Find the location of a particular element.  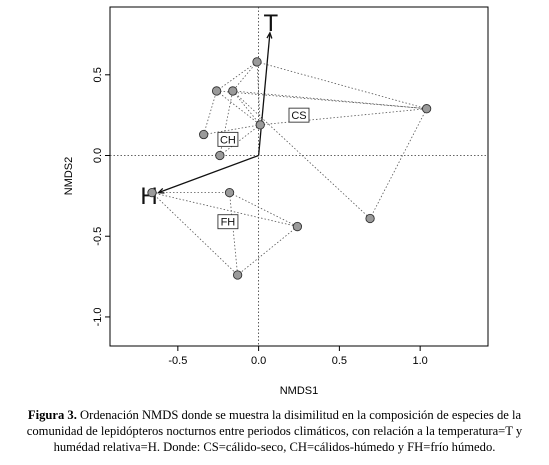

x-axis: -0.5 0.0 0.5 1.0 is located at coordinates (298, 356).